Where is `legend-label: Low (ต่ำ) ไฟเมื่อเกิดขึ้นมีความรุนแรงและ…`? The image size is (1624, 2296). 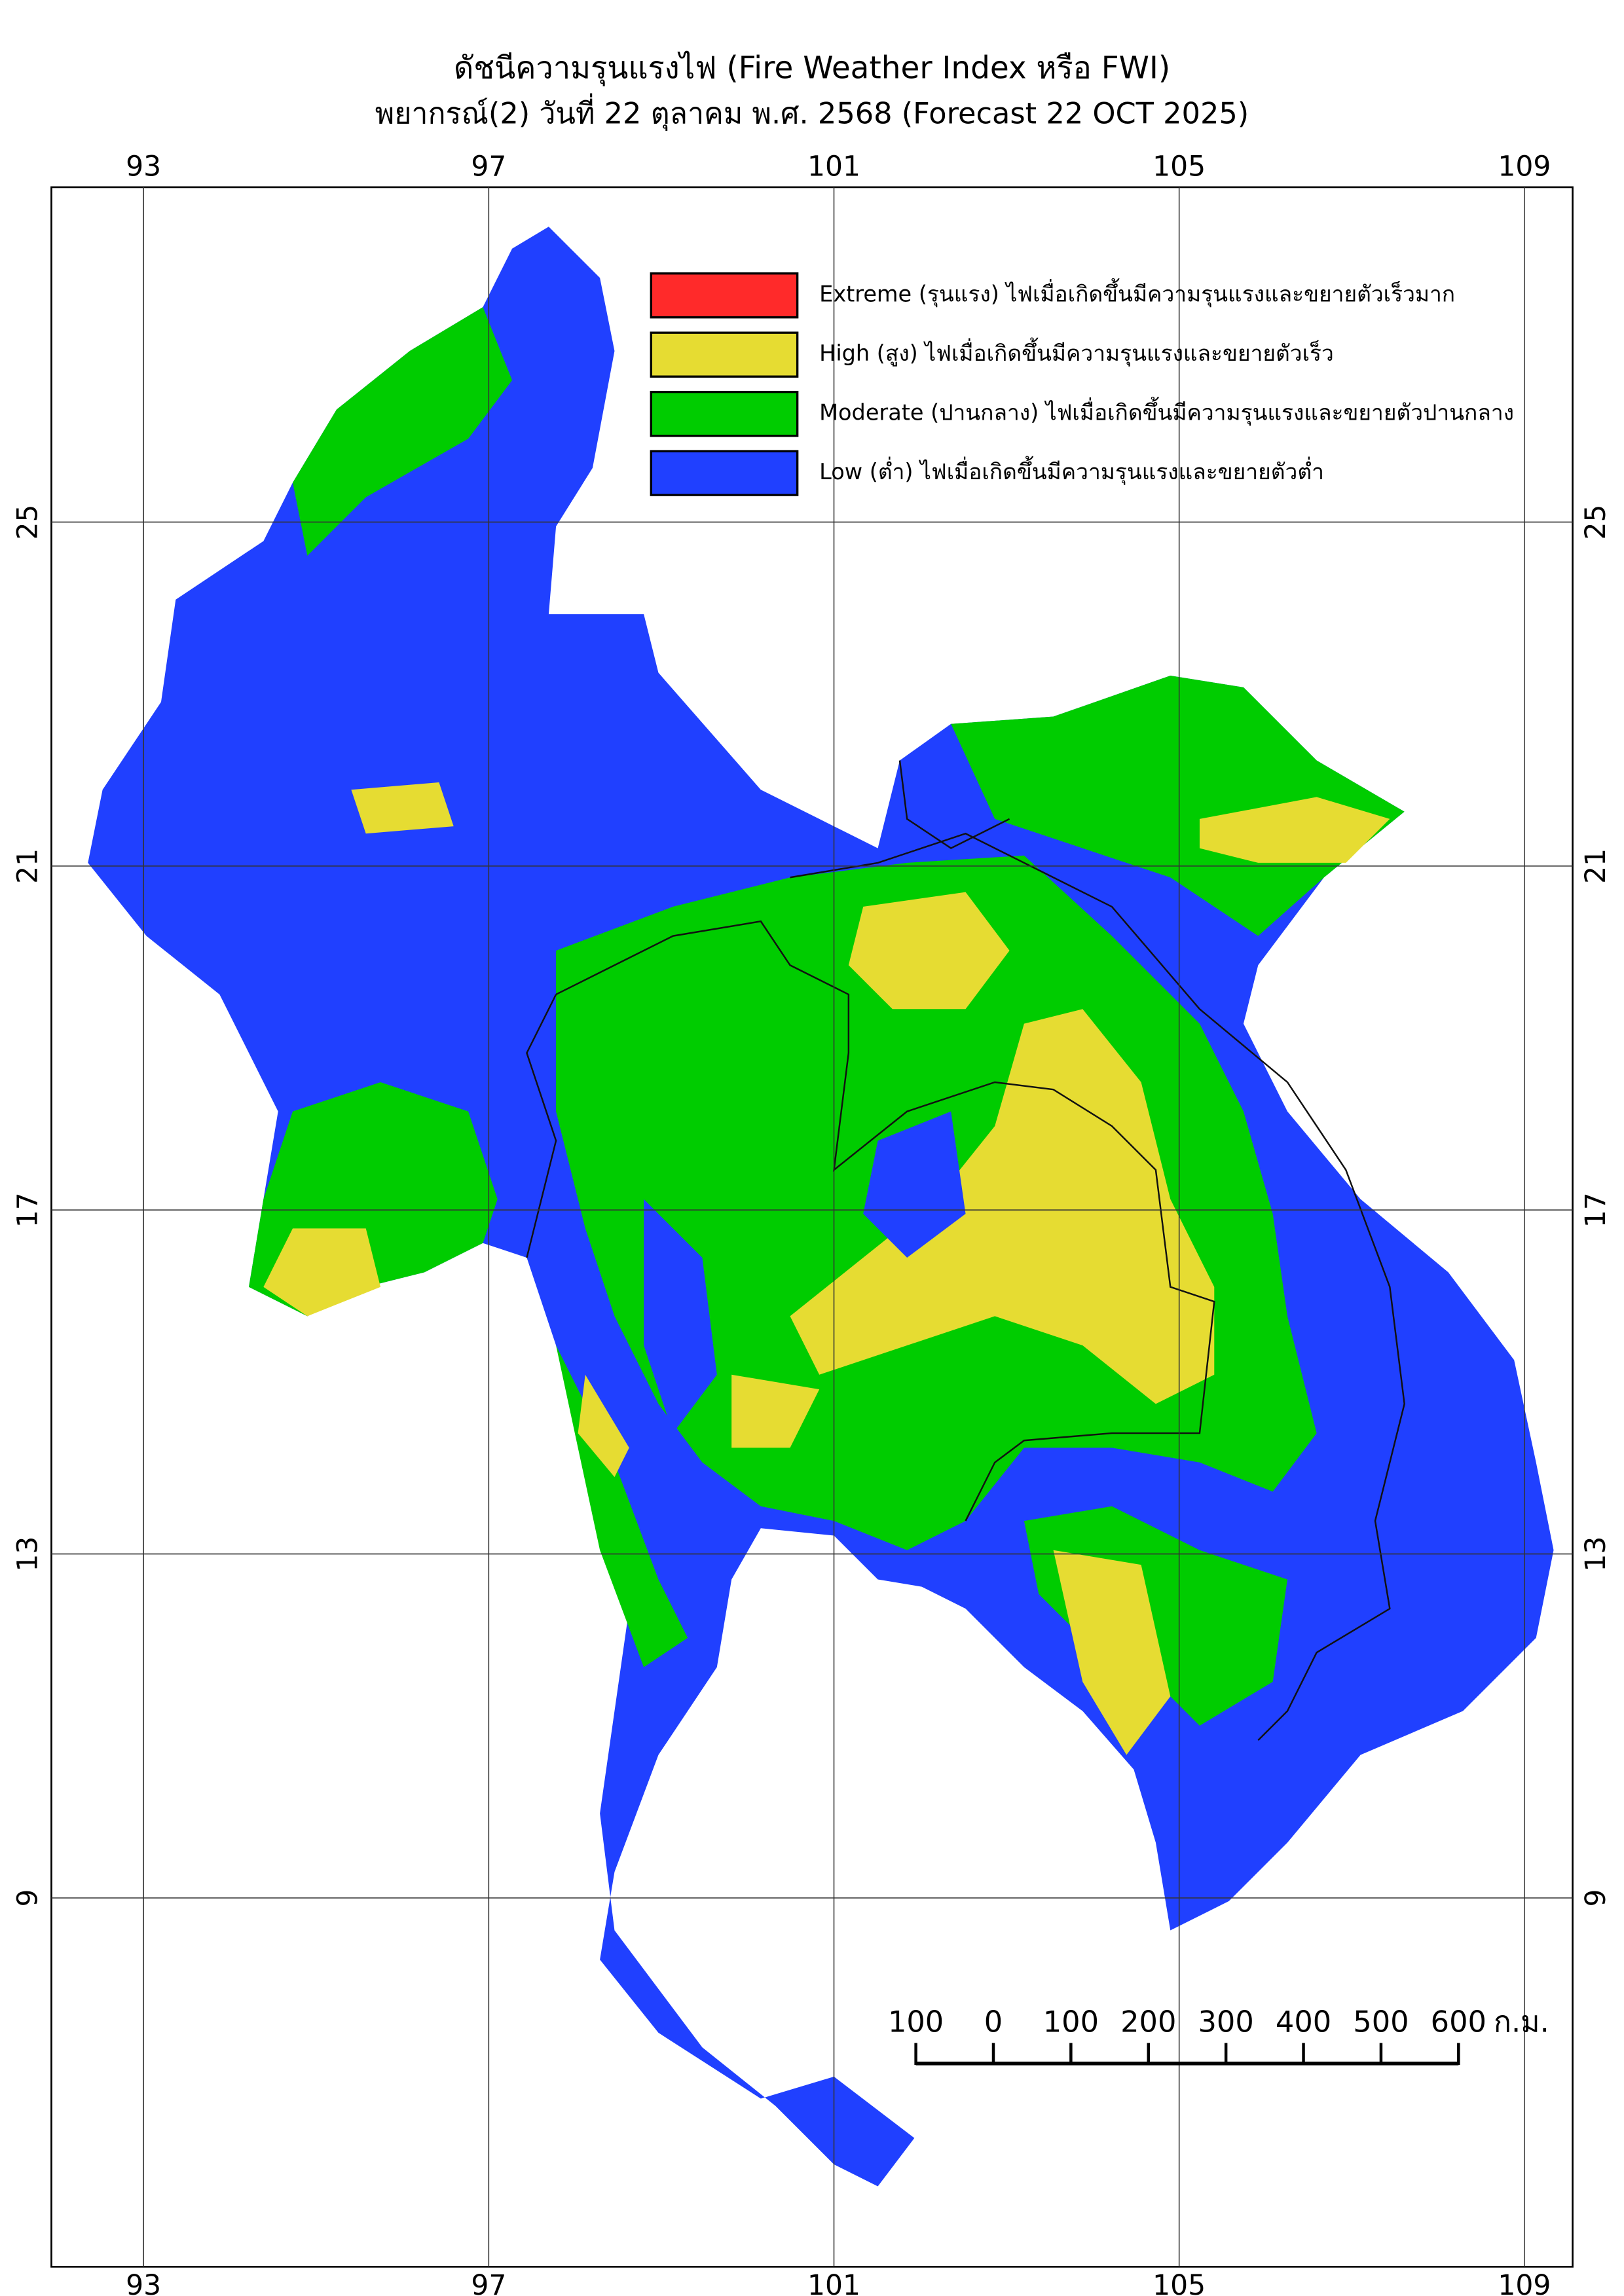
legend-label: Low (ต่ำ) ไฟเมื่อเกิดขึ้นมีความรุนแรงและ… is located at coordinates (1071, 470).